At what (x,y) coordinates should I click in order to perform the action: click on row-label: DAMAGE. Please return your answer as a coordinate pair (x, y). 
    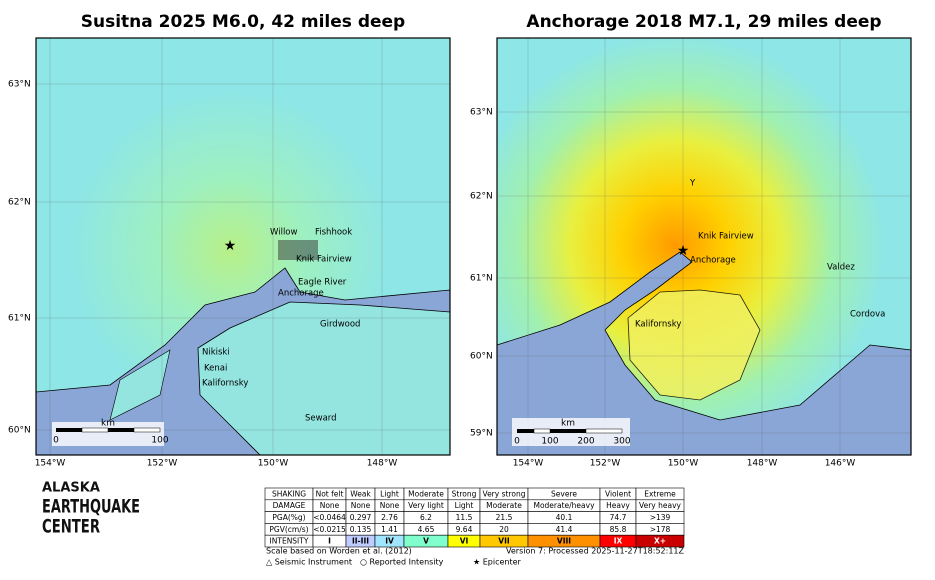
    Looking at the image, I should click on (289, 505).